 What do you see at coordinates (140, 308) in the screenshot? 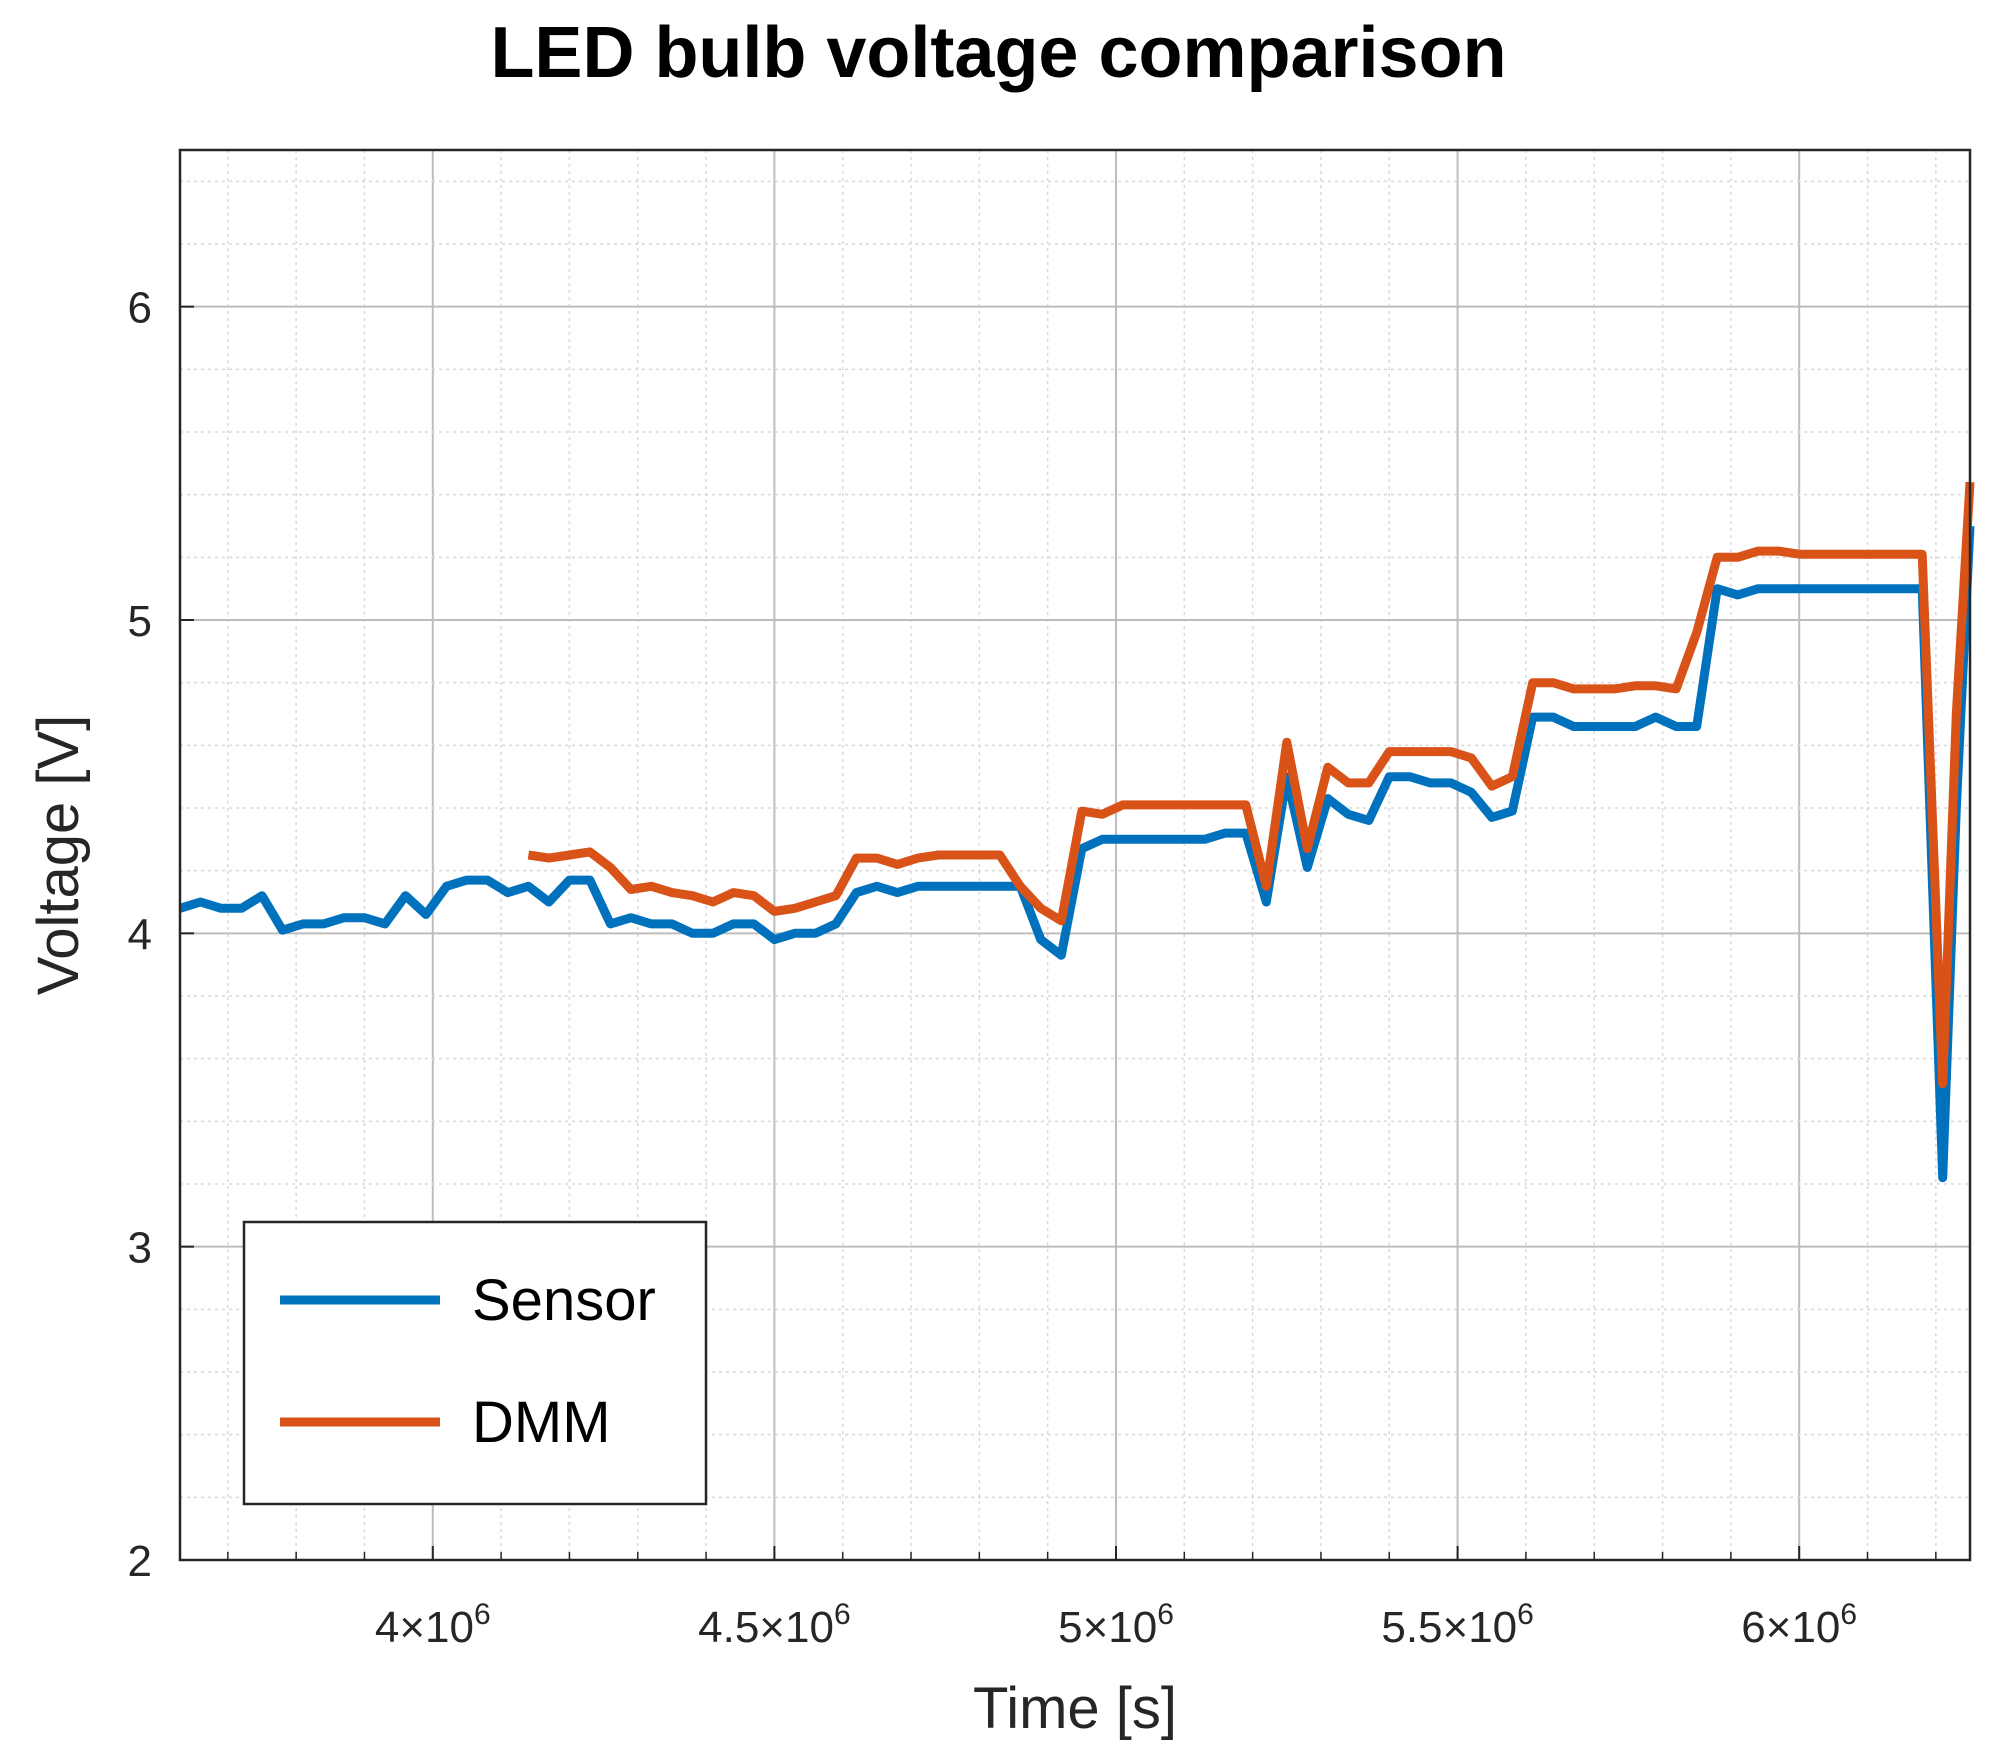
I see `y-tick-label: 6` at bounding box center [140, 308].